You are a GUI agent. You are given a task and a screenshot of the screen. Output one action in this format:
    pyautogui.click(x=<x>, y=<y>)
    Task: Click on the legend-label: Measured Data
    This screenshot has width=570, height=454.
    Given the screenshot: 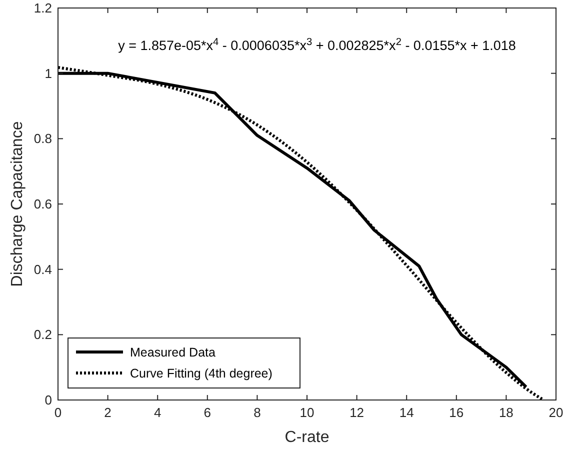 What is the action you would take?
    pyautogui.click(x=173, y=353)
    